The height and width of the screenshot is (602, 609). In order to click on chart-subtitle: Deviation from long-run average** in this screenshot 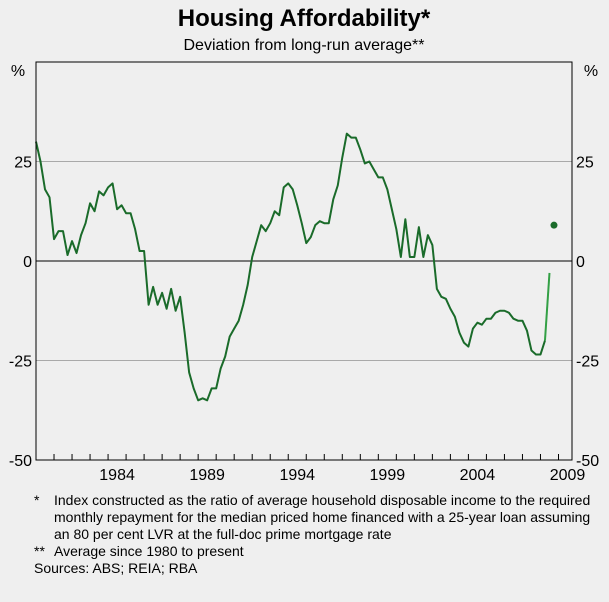, I will do `click(303, 45)`.